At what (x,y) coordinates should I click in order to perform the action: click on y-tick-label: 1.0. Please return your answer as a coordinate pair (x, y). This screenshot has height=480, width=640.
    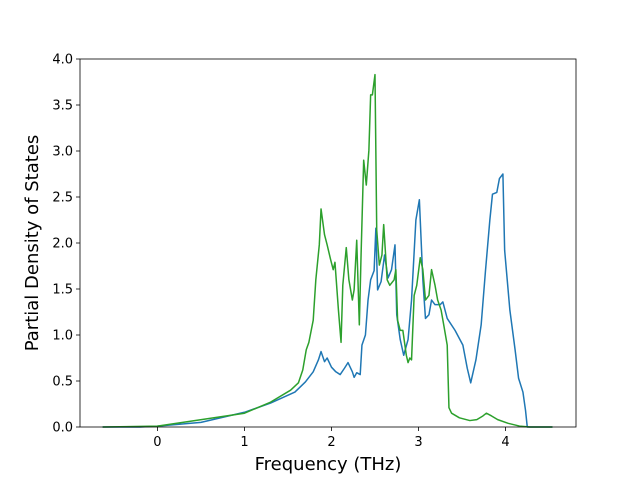
    Looking at the image, I should click on (62, 336).